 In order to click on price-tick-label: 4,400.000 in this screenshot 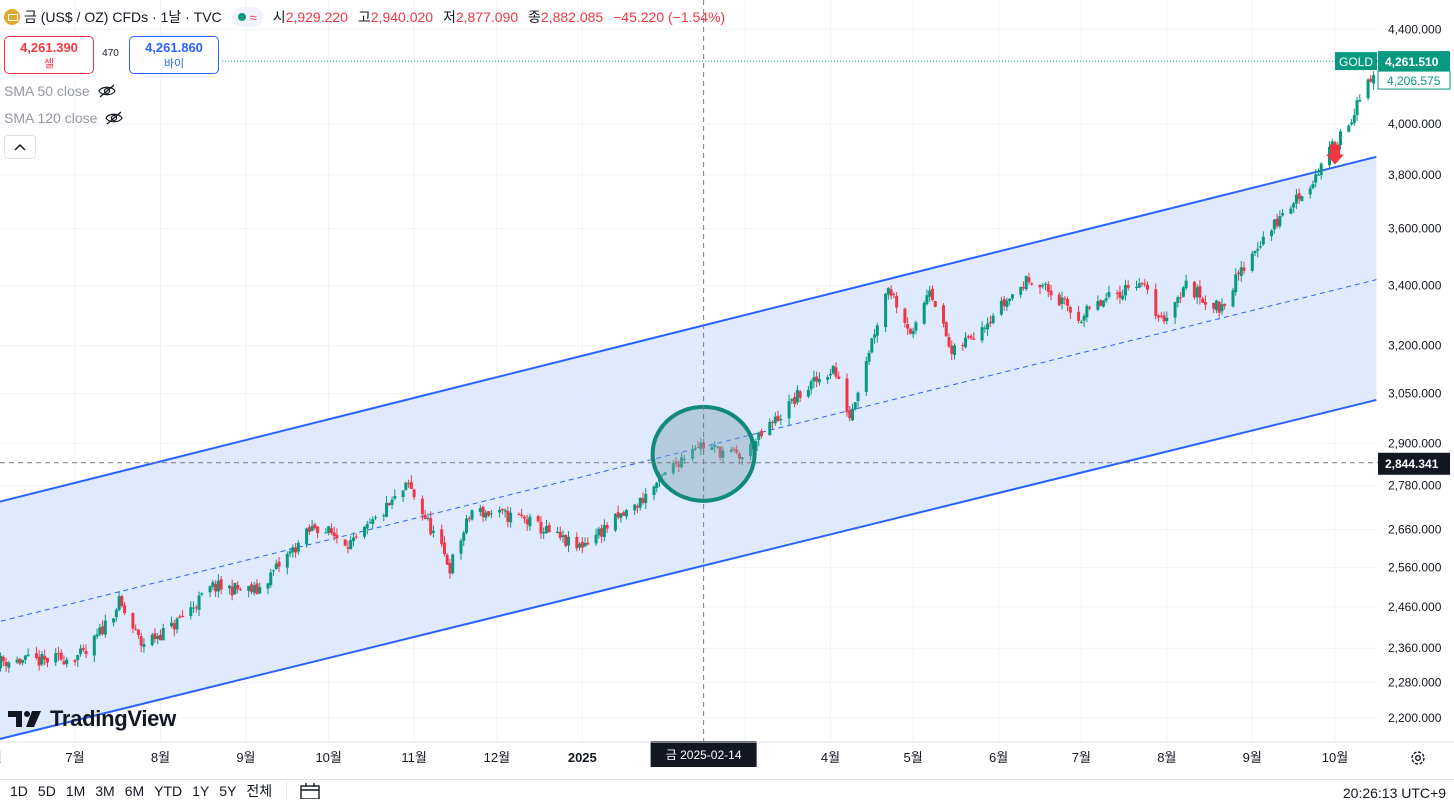, I will do `click(1415, 29)`.